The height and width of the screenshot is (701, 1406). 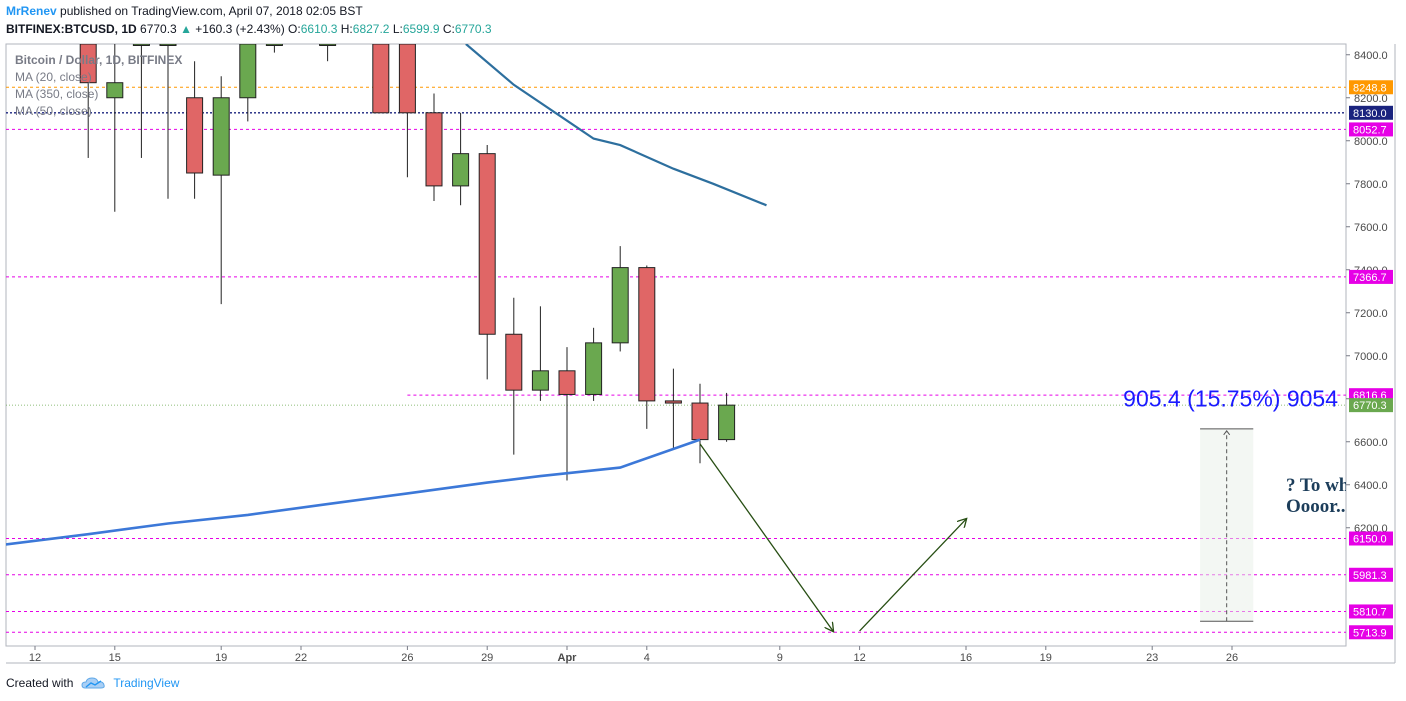 What do you see at coordinates (1315, 506) in the screenshot?
I see `annotation-text: Oooor..` at bounding box center [1315, 506].